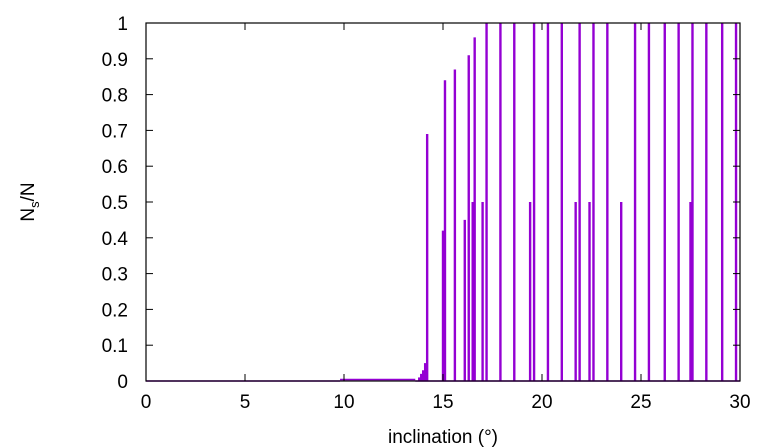 The image size is (762, 448). Describe the element at coordinates (739, 402) in the screenshot. I see `x-tick-label: 30` at that location.